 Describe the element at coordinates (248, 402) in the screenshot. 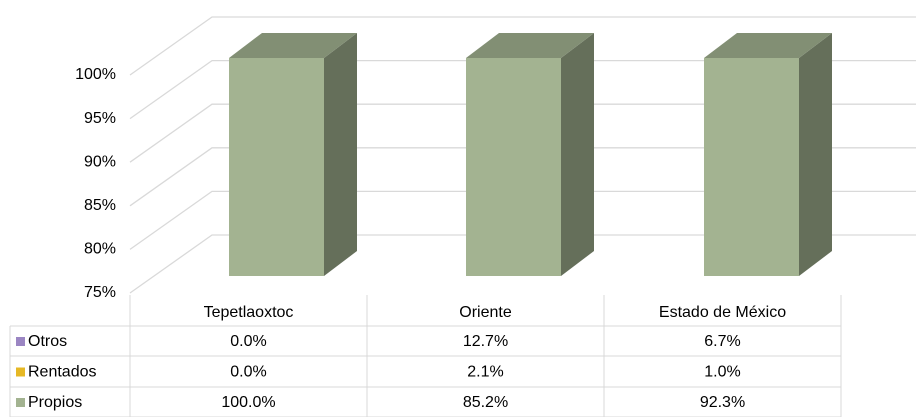

I see `table-value: 100.0%` at that location.